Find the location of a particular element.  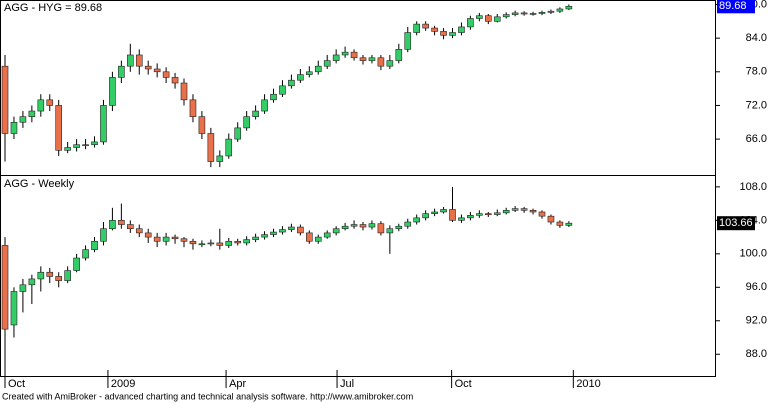

y-tick-label: 84.0 is located at coordinates (756, 38).